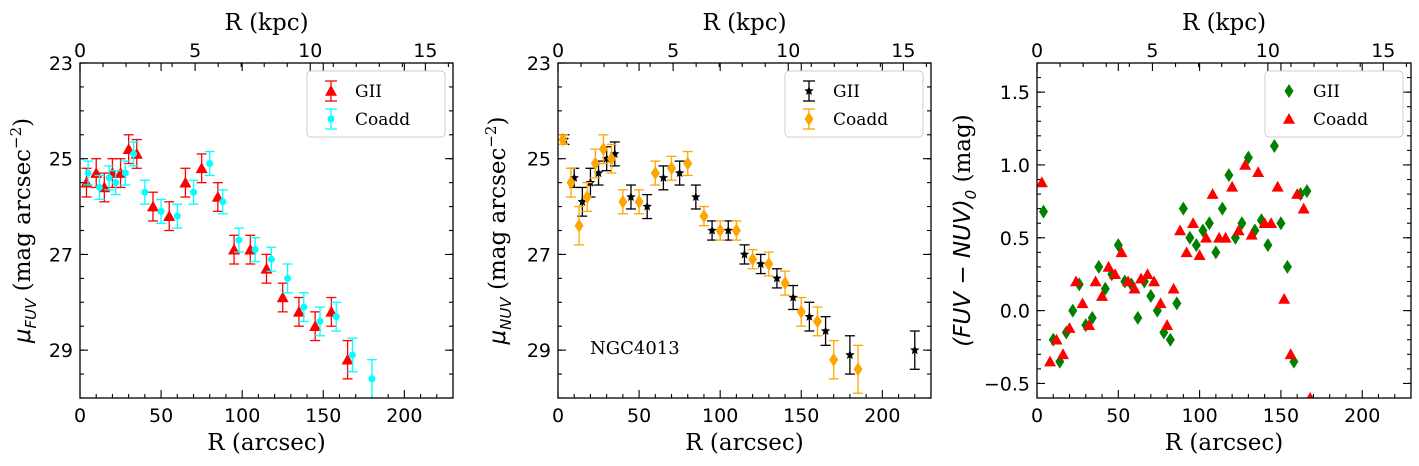 The image size is (1419, 466). I want to click on y-tick-label: 29, so click(61, 351).